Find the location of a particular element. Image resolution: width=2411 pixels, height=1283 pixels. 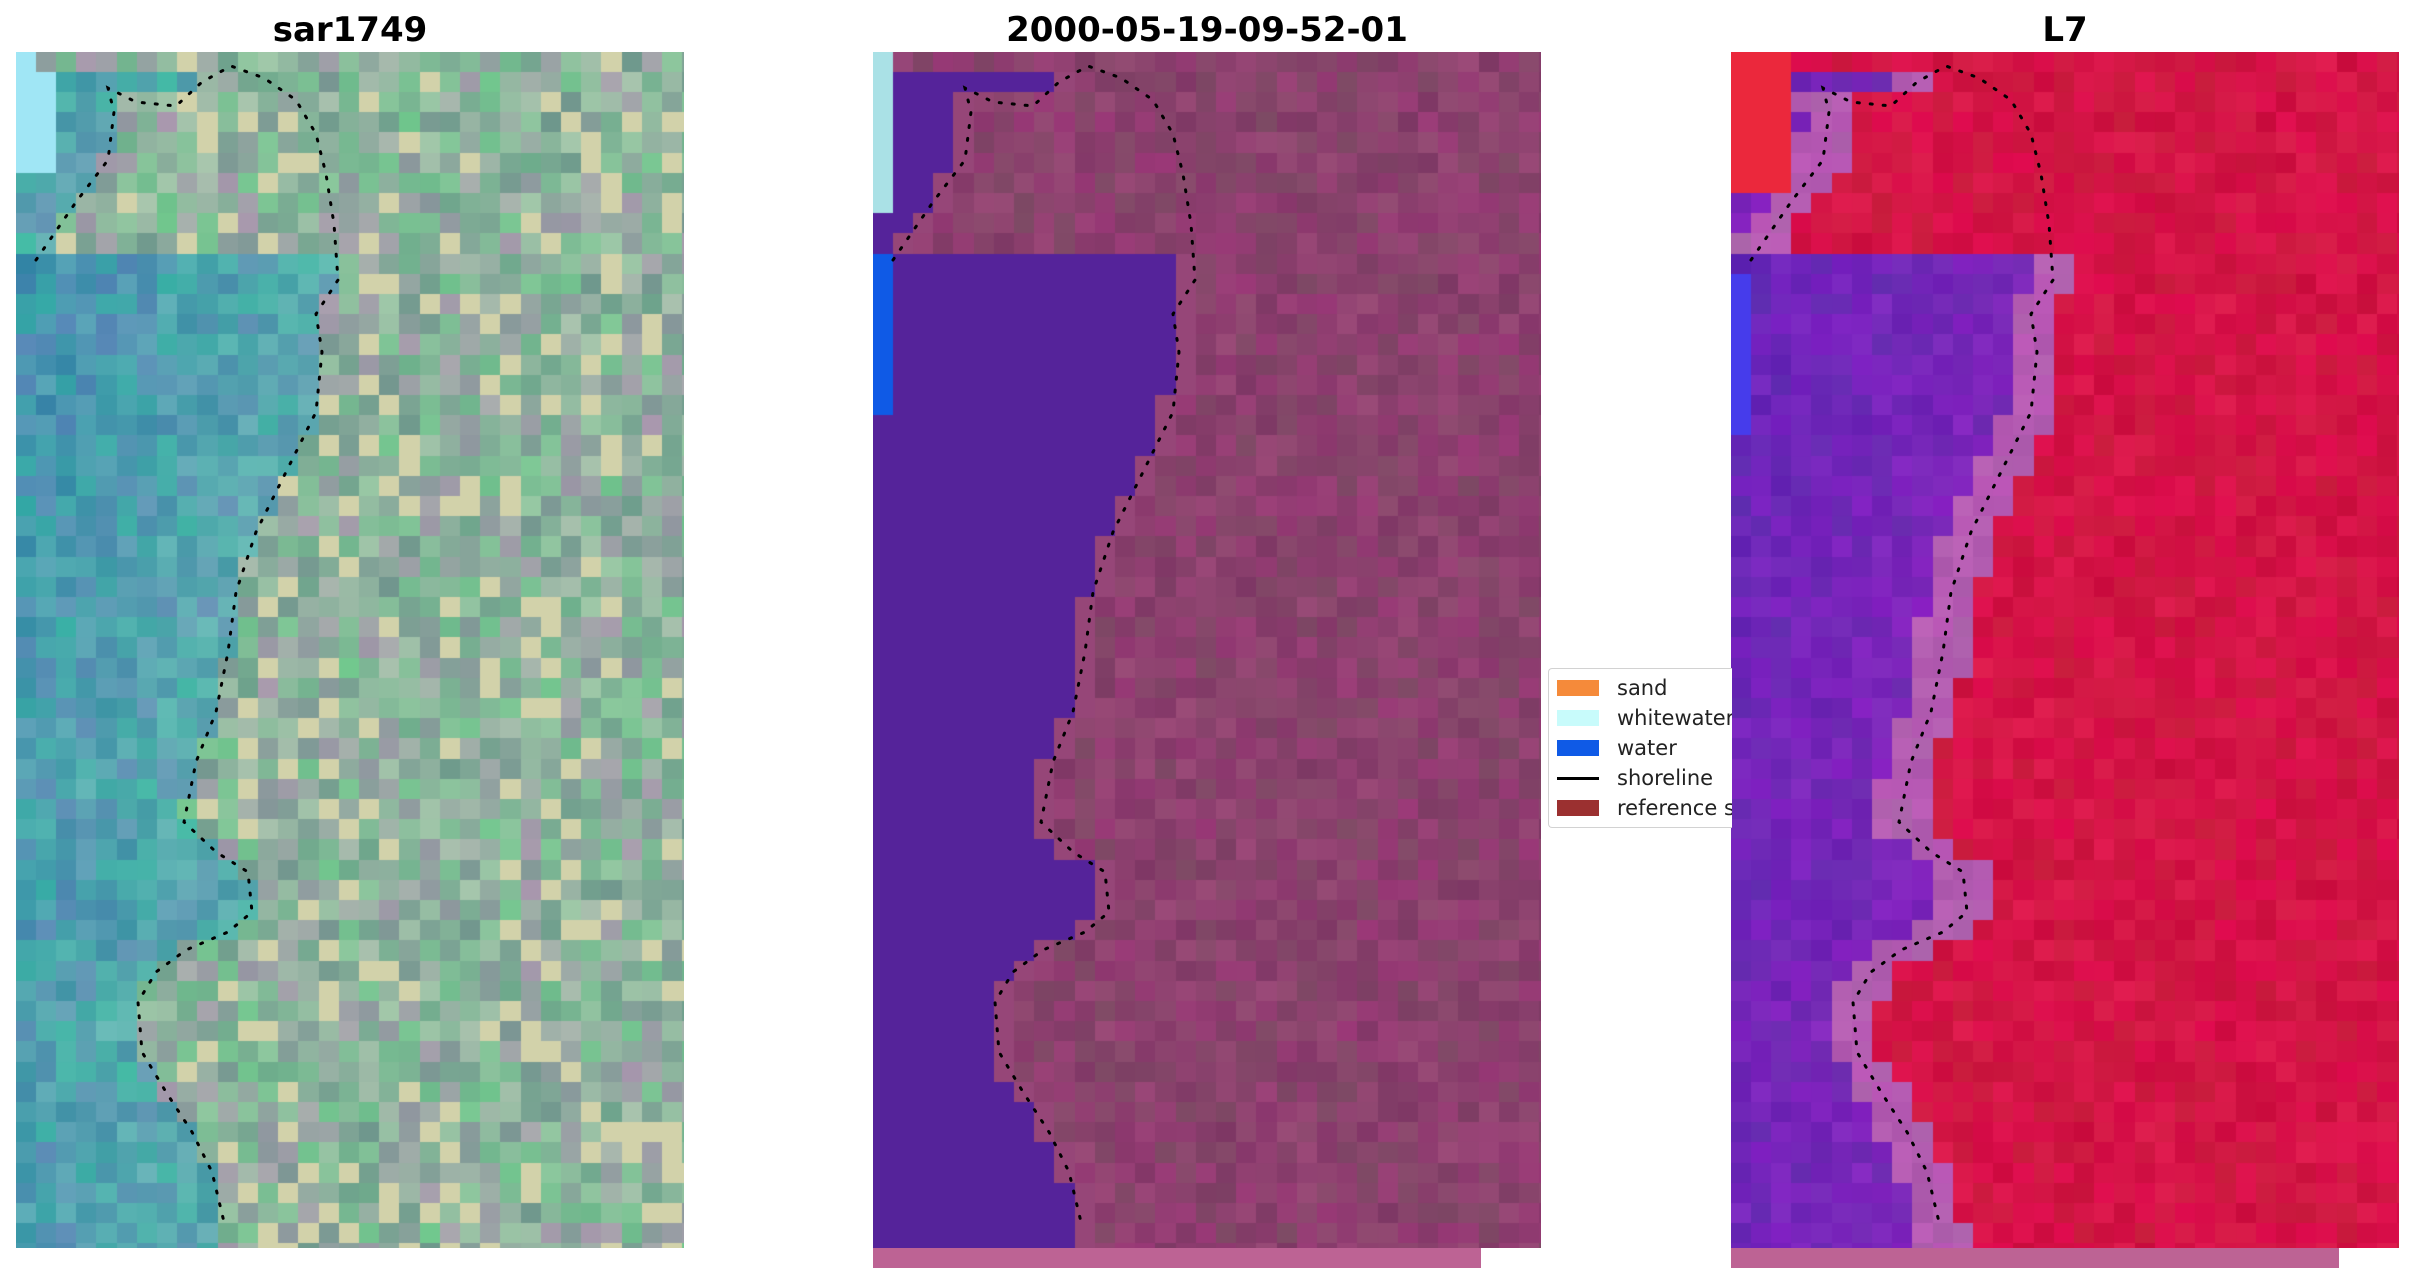

legend-label: shoreline is located at coordinates (1665, 778).